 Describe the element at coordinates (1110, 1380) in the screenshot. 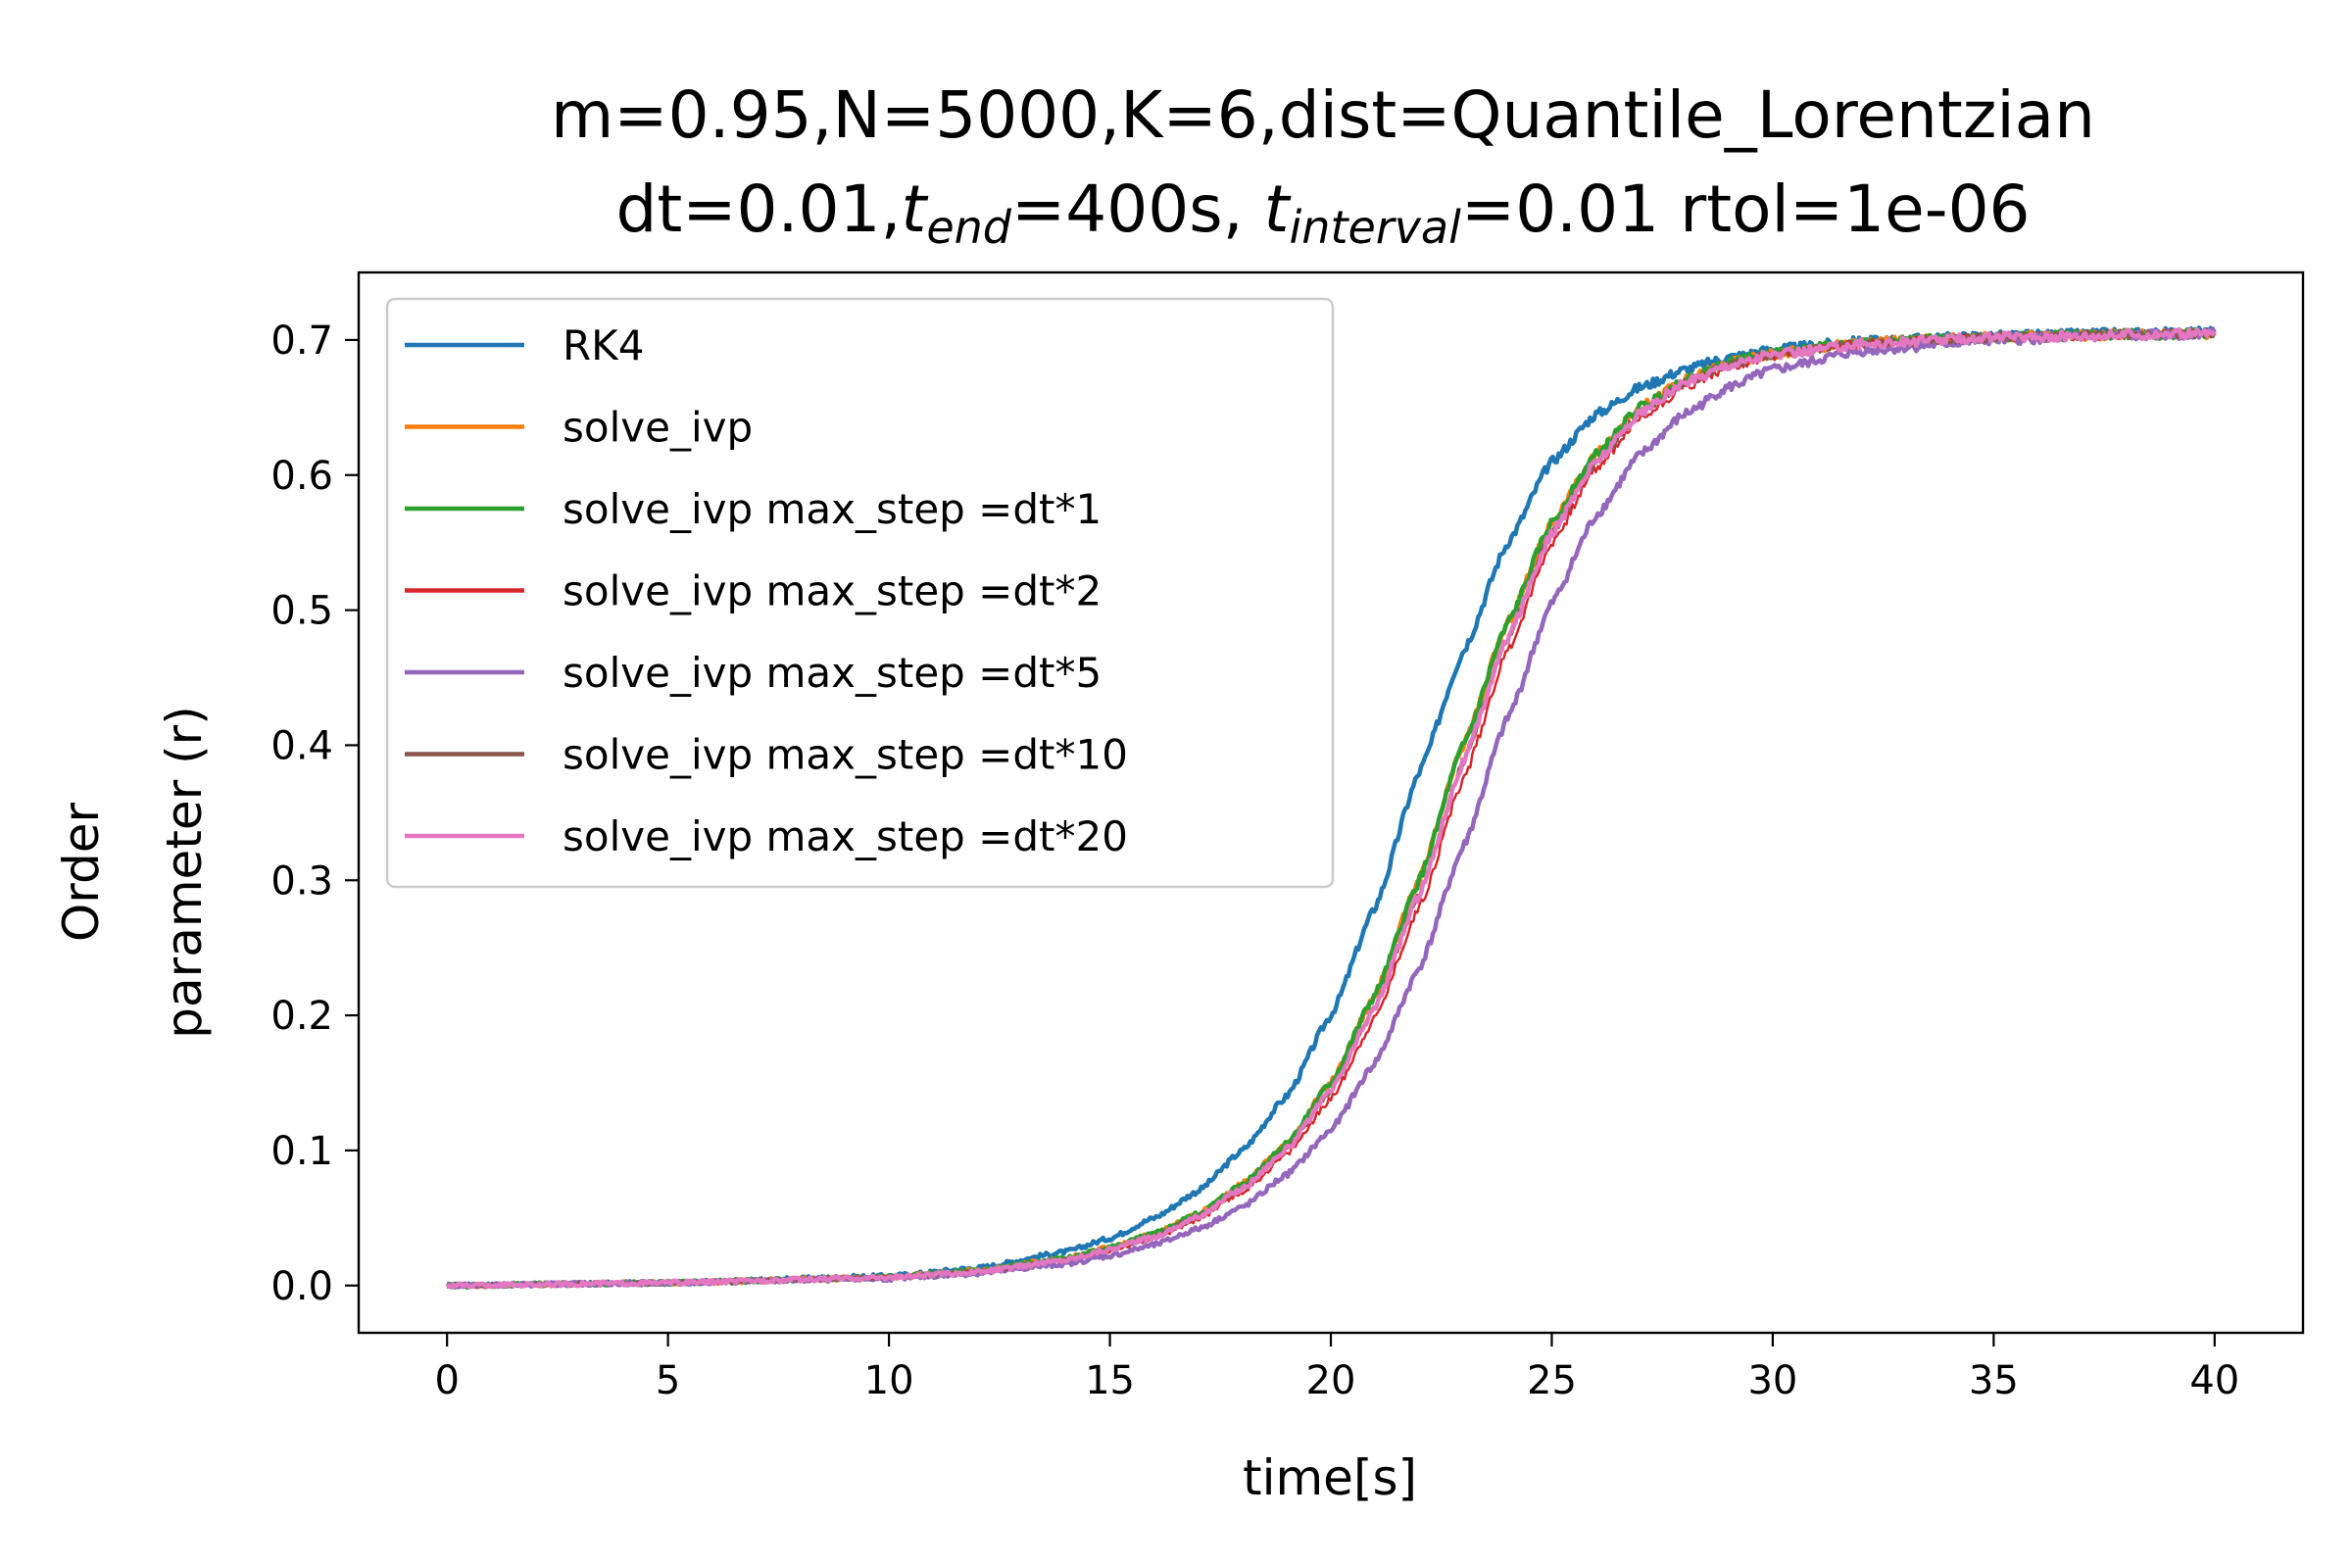

I see `x-tick-label: 15` at that location.